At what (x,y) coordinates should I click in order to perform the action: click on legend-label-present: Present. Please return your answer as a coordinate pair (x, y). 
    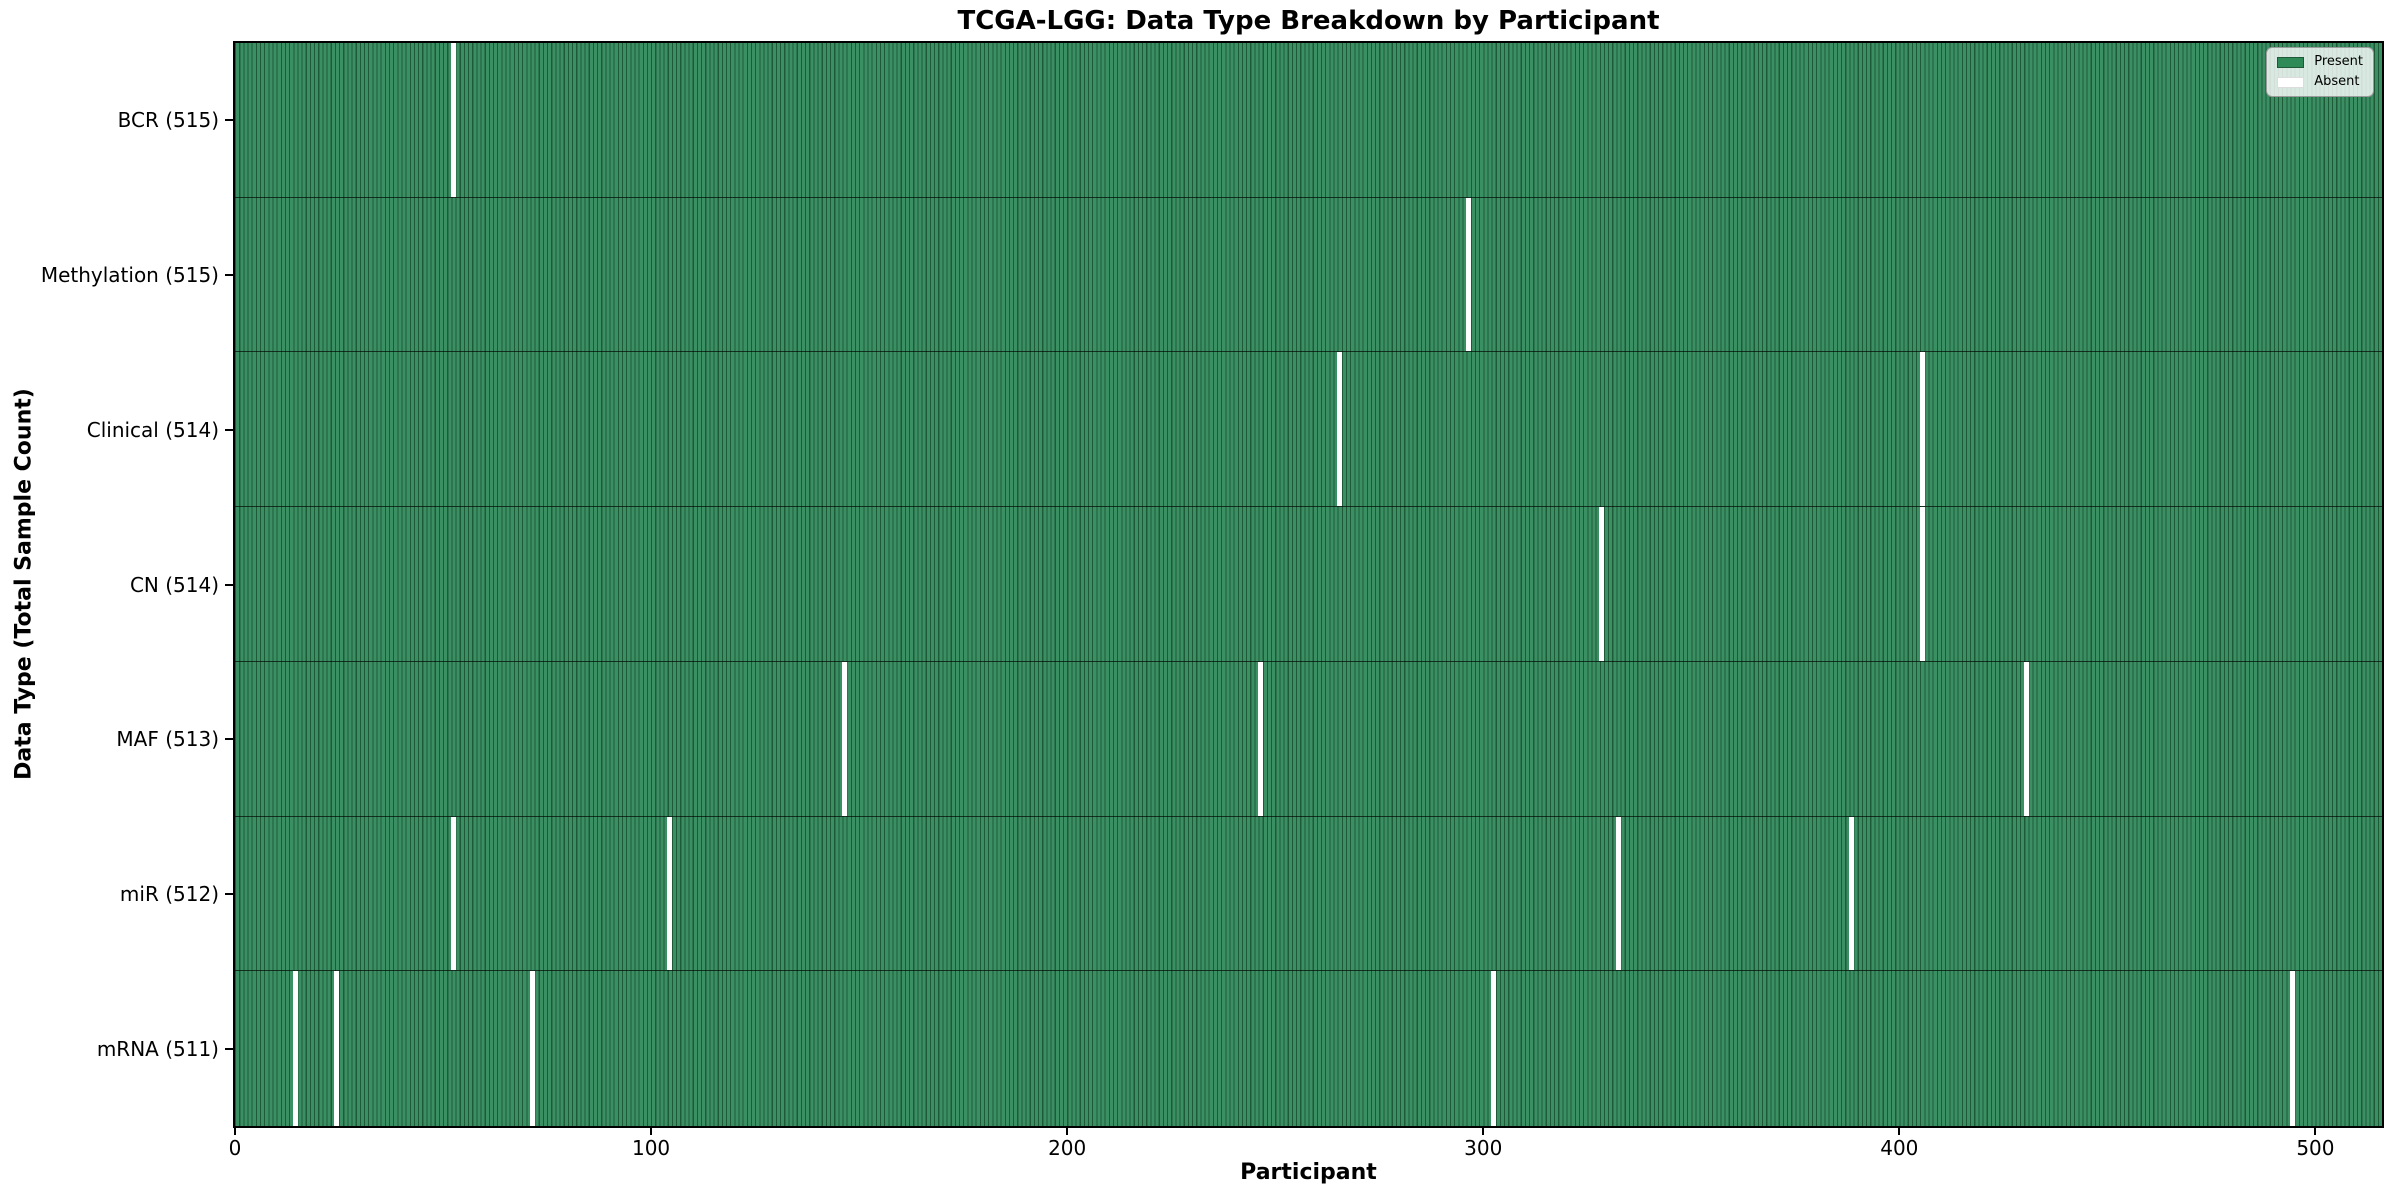
    Looking at the image, I should click on (2338, 61).